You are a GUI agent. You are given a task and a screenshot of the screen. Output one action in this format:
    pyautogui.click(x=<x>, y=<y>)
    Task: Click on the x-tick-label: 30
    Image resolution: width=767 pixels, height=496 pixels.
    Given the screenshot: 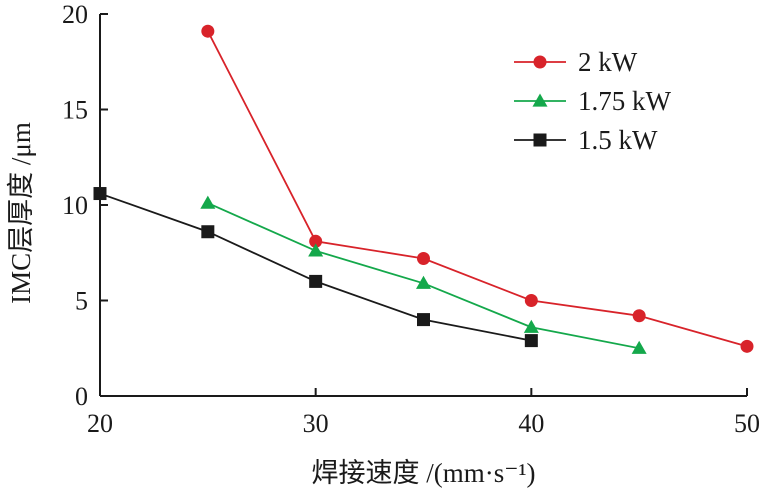 What is the action you would take?
    pyautogui.click(x=316, y=423)
    